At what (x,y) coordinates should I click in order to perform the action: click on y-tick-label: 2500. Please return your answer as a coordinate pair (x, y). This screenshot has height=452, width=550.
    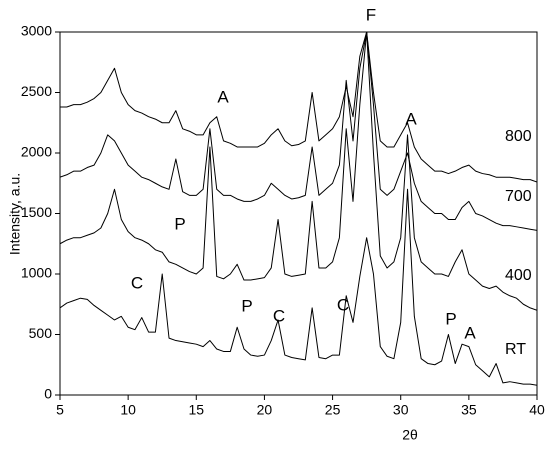
    Looking at the image, I should click on (36, 91).